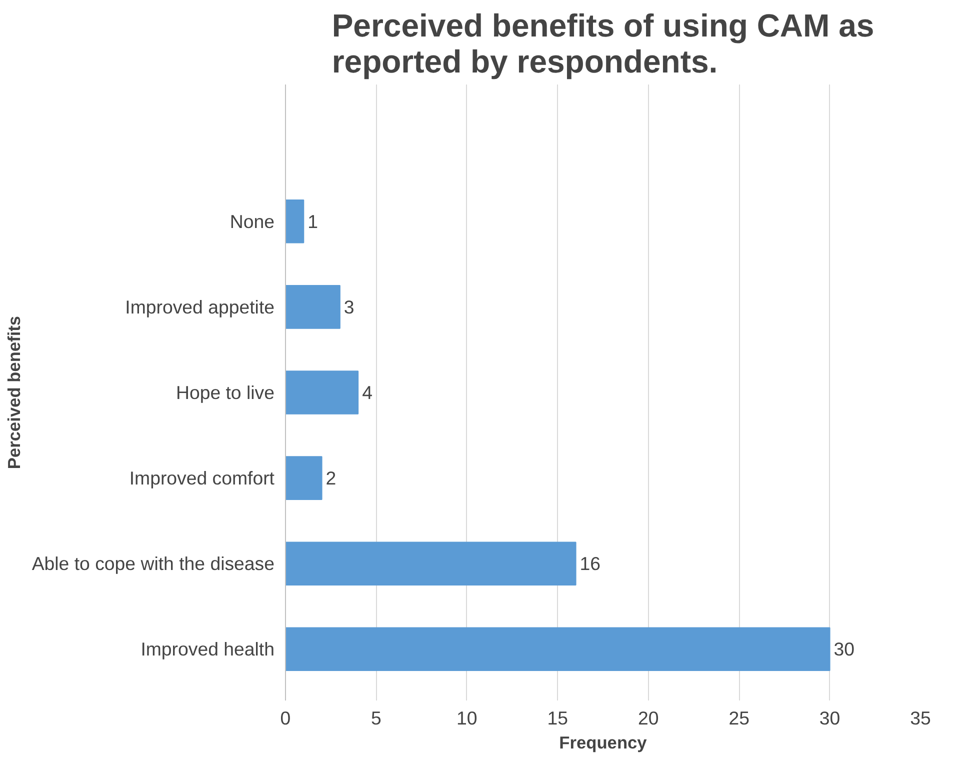 This screenshot has width=957, height=765. What do you see at coordinates (844, 649) in the screenshot?
I see `data-label: 30` at bounding box center [844, 649].